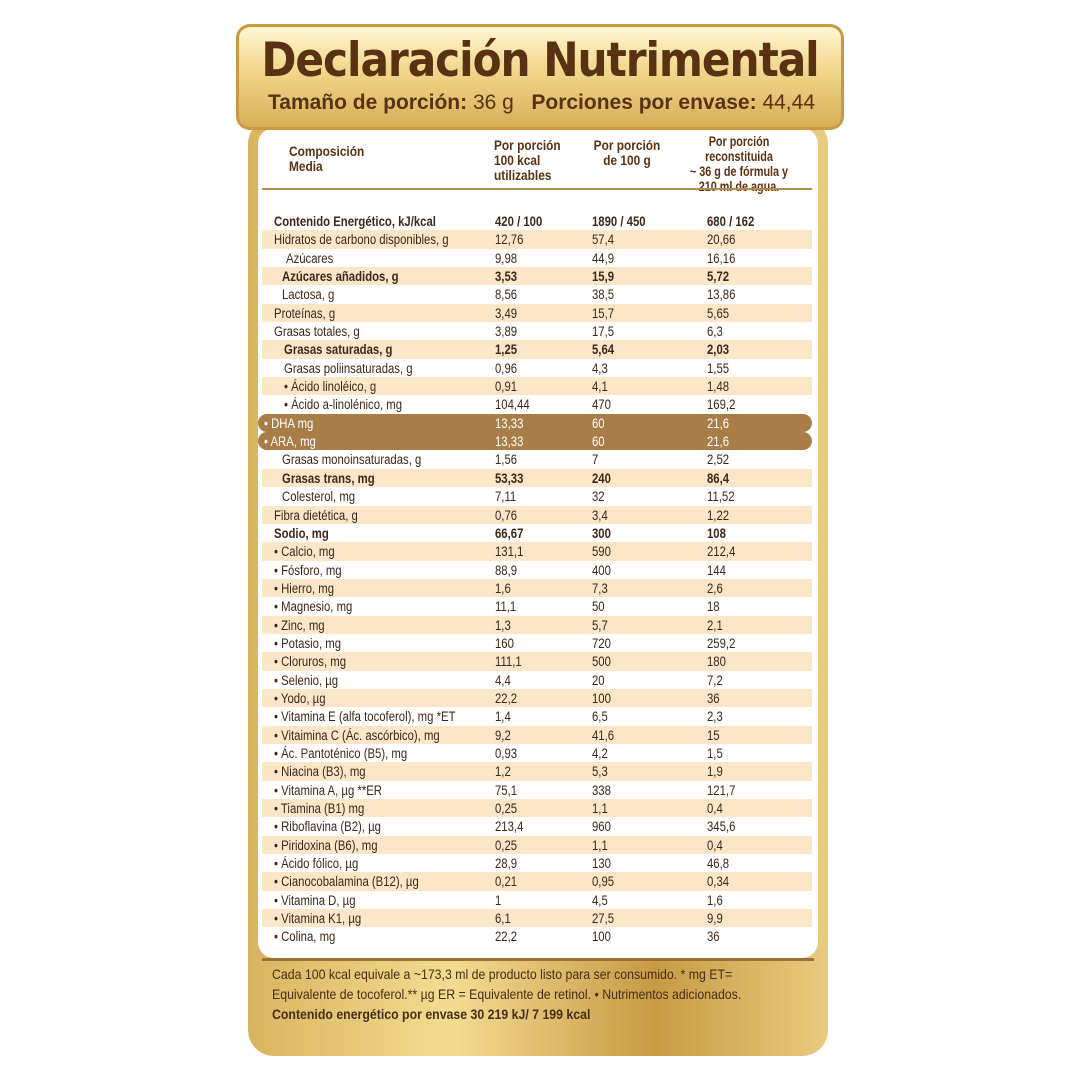 The width and height of the screenshot is (1080, 1080). What do you see at coordinates (503, 680) in the screenshot?
I see `value-per-100kcal: 4,4` at bounding box center [503, 680].